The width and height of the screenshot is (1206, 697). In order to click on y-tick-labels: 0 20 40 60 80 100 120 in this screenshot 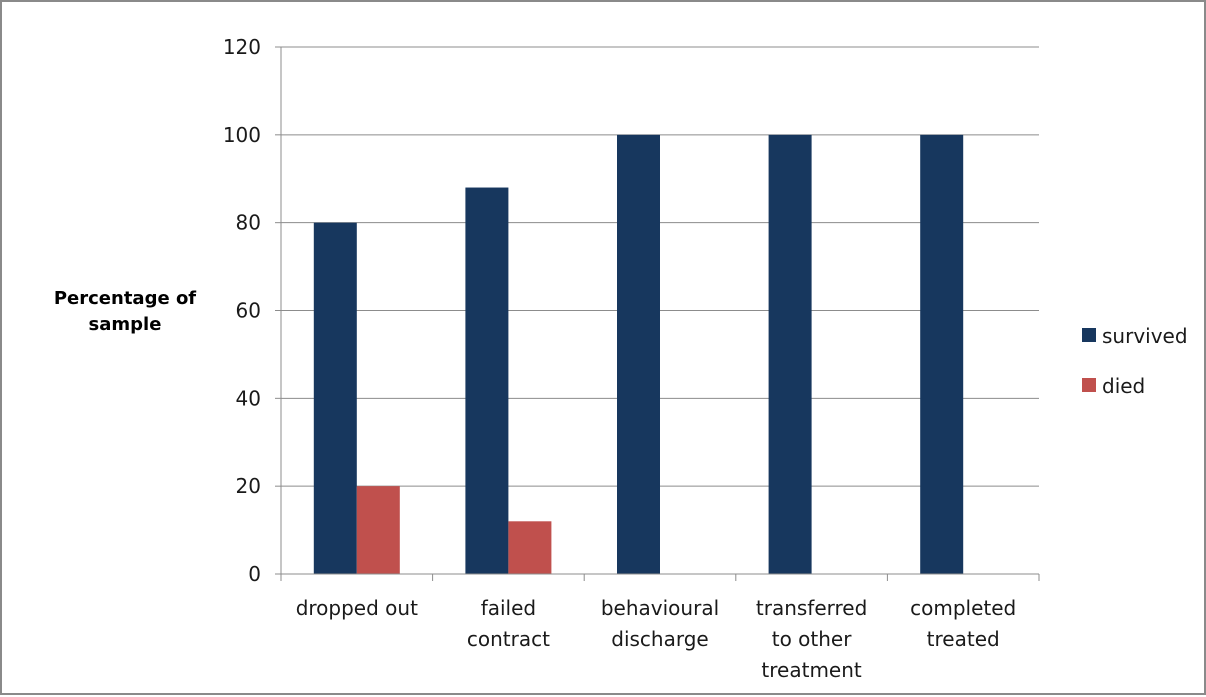, I will do `click(242, 310)`.